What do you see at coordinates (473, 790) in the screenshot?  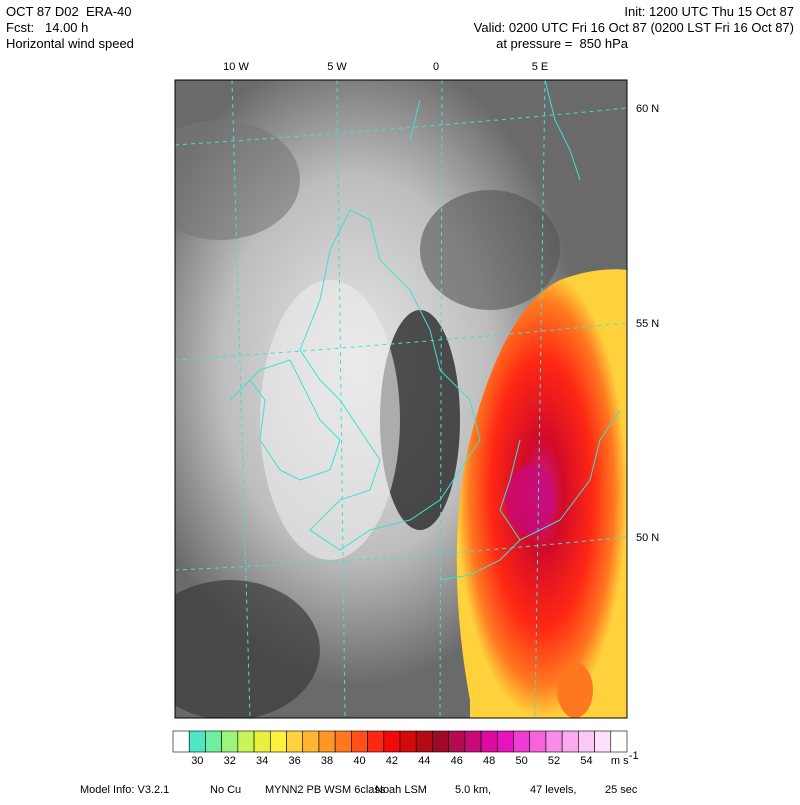 I see `footer-item: 5.0 km,` at bounding box center [473, 790].